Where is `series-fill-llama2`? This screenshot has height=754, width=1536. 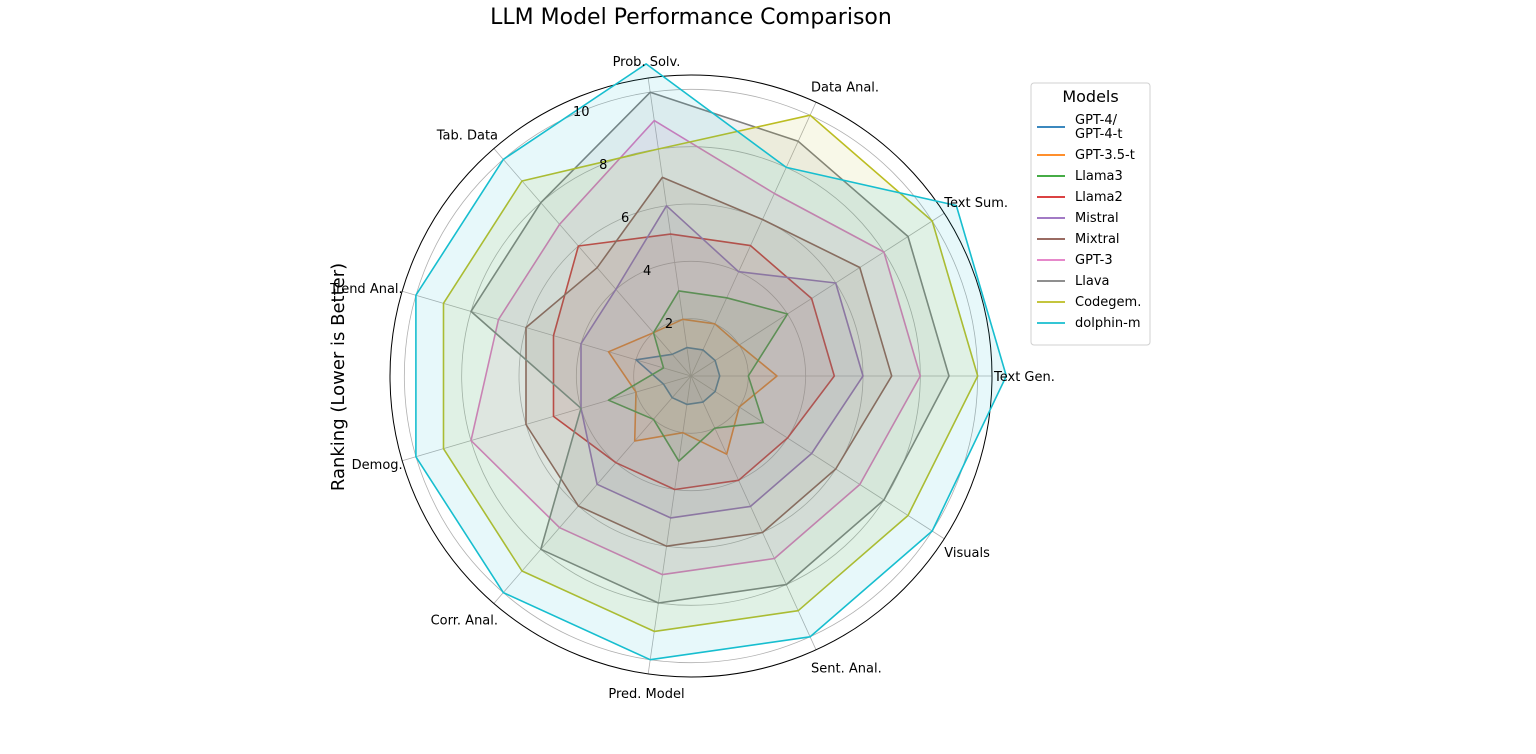 series-fill-llama2 is located at coordinates (694, 362).